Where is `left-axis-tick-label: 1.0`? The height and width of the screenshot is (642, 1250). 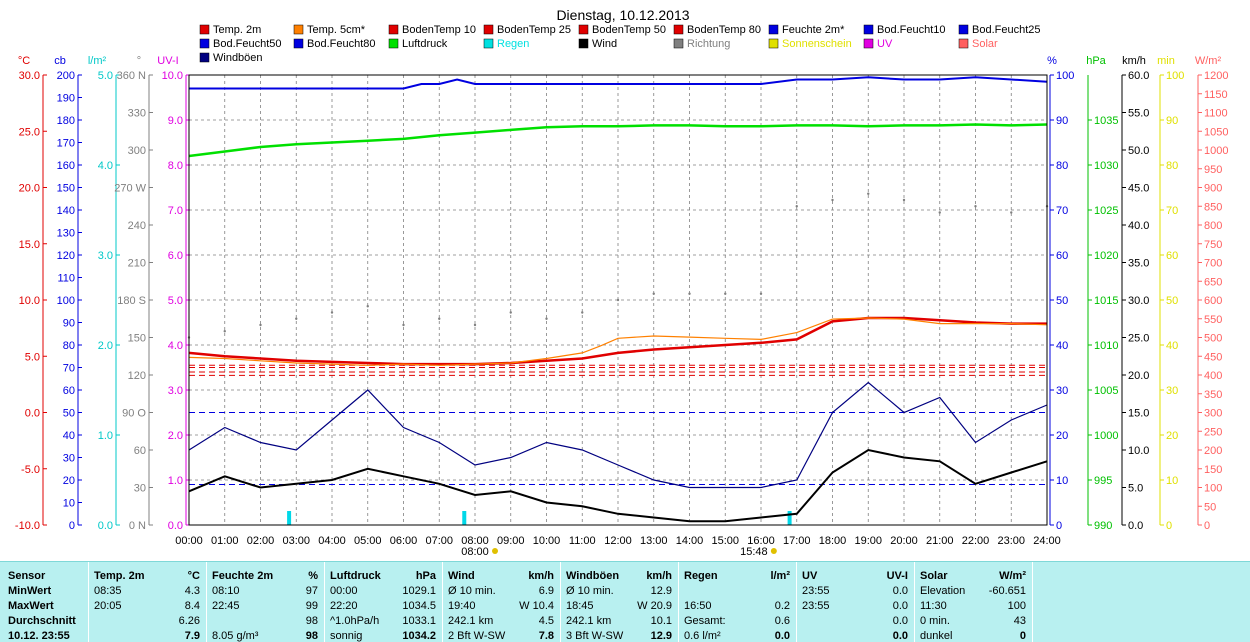
left-axis-tick-label: 1.0 is located at coordinates (175, 481).